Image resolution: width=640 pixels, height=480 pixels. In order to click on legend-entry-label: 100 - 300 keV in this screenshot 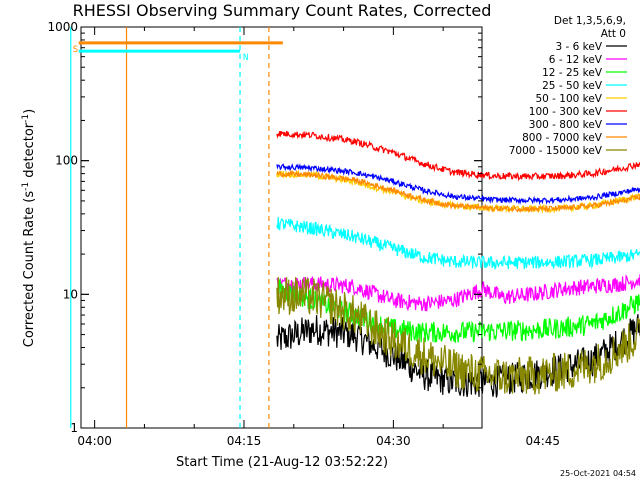, I will do `click(566, 112)`.